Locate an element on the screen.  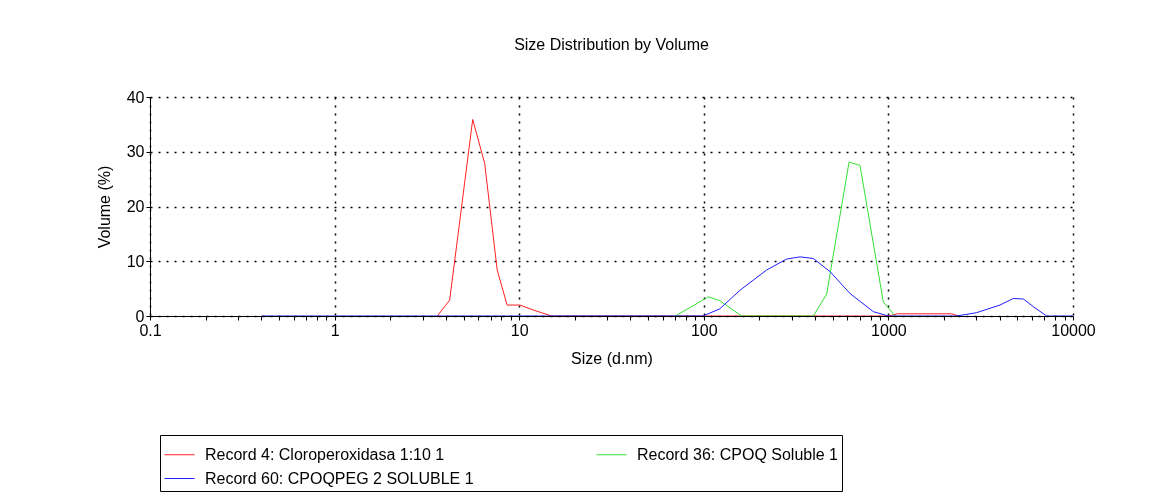
y-tick-label: 20 is located at coordinates (135, 206).